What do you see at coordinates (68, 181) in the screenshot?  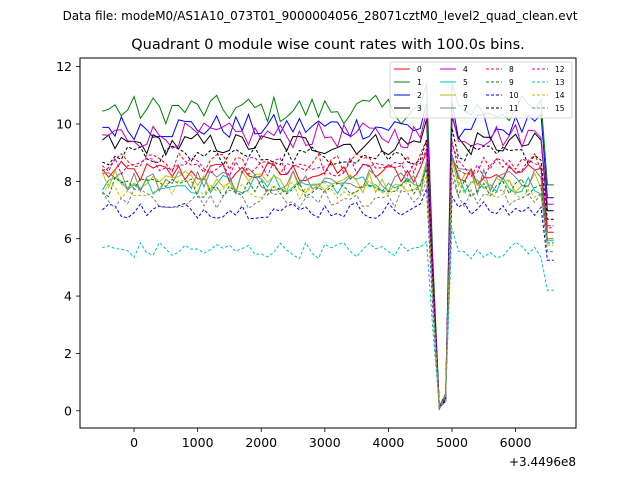 I see `y-tick-label: 8` at bounding box center [68, 181].